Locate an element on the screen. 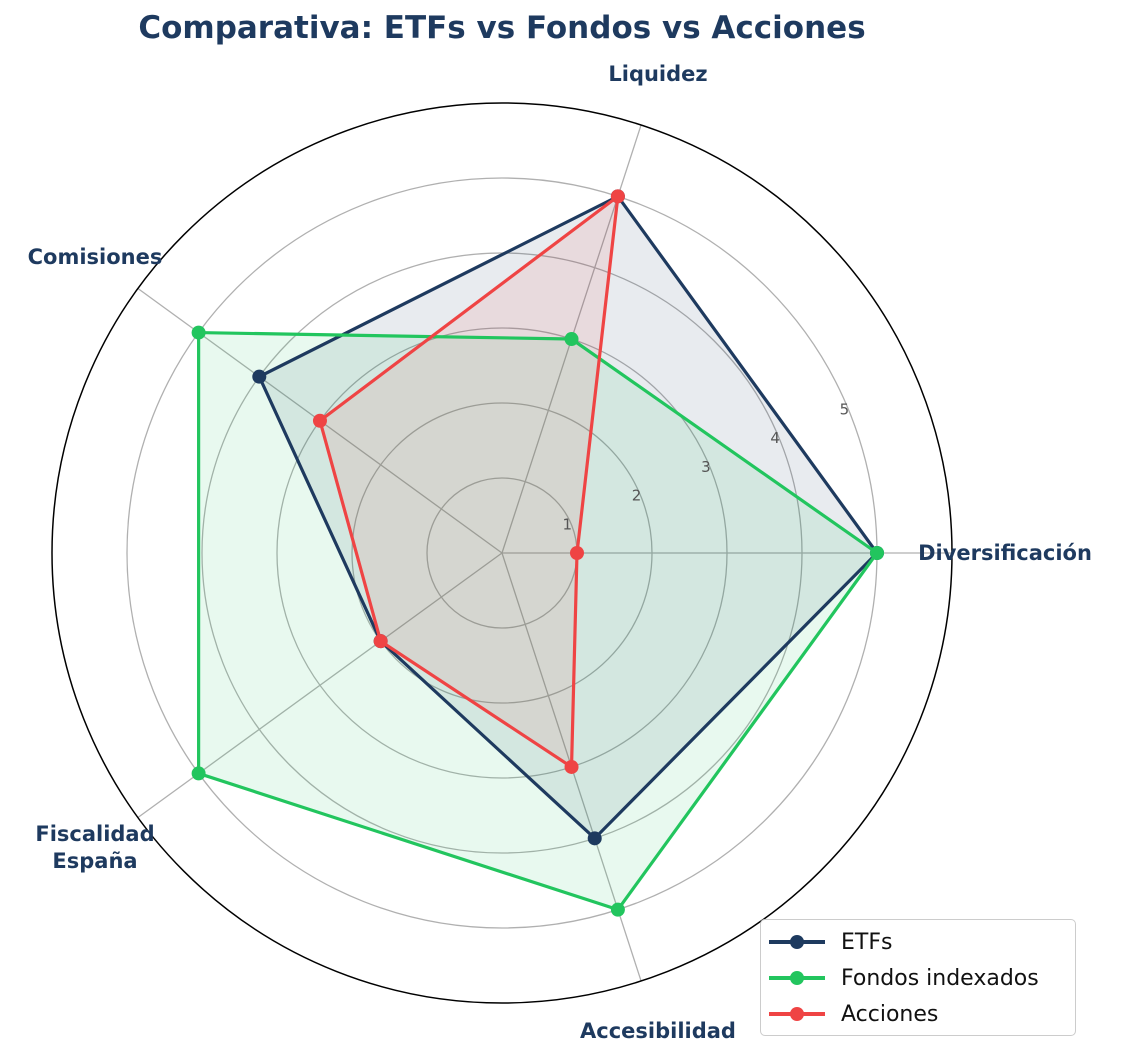  axis-label: Fiscalidad España is located at coordinates (94, 847).